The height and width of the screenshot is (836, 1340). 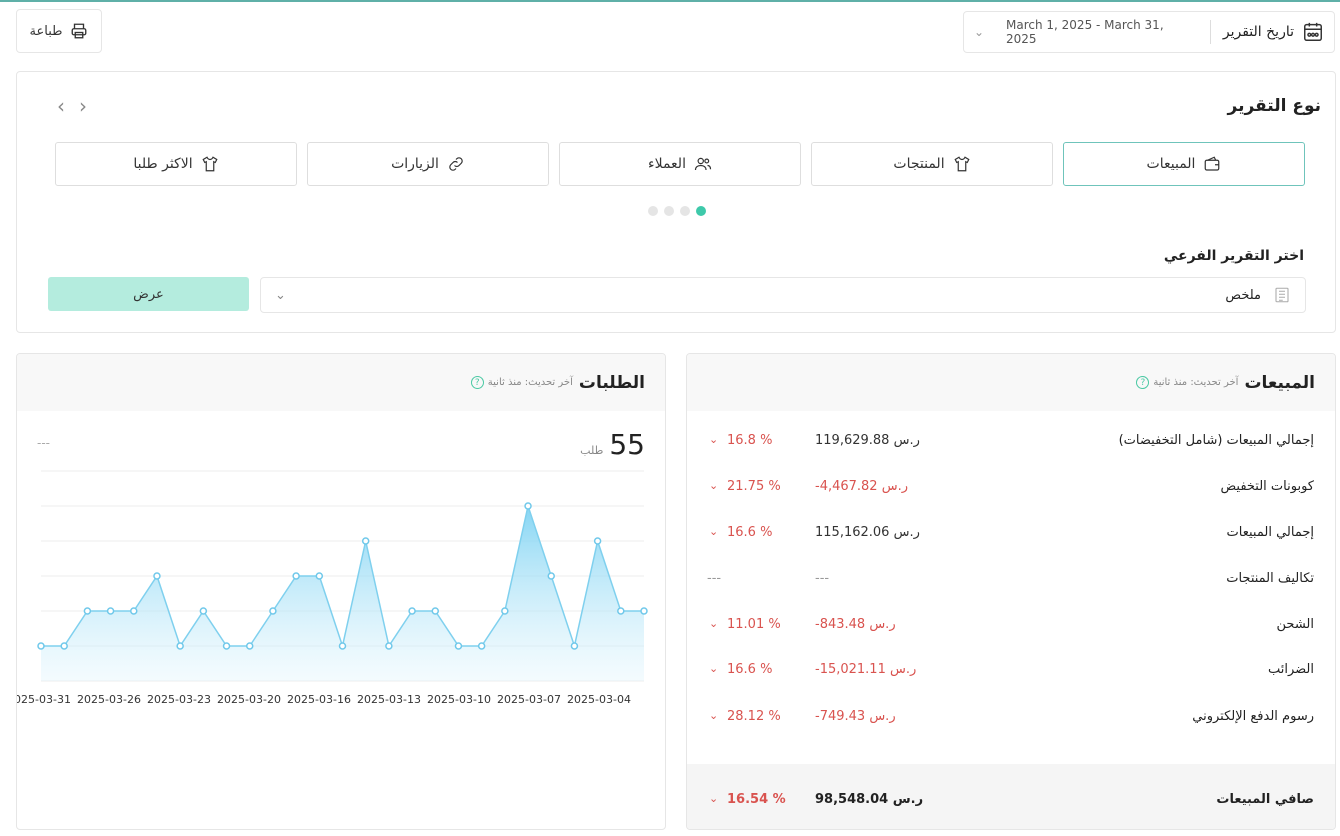 I want to click on orders-count: طلب 55, so click(x=612, y=444).